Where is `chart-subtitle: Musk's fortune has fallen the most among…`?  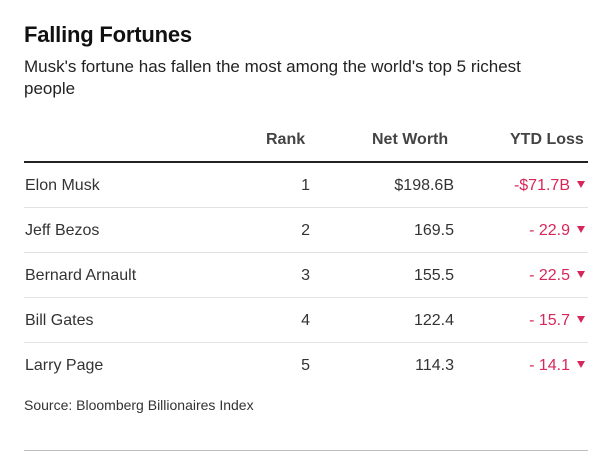 chart-subtitle: Musk's fortune has fallen the most among… is located at coordinates (272, 77).